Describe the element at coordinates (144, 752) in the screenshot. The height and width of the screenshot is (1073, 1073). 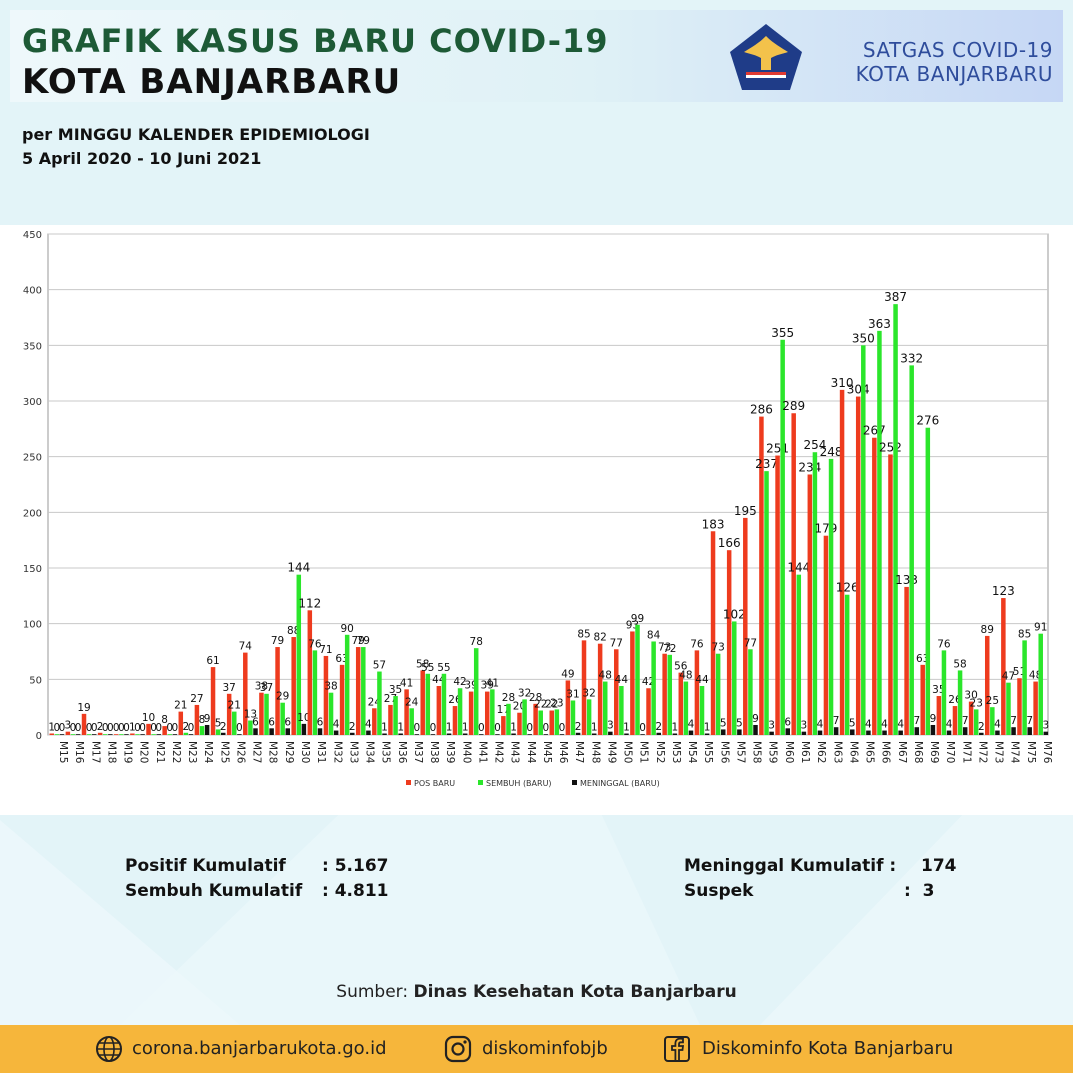
I see `x-tick-label: M20` at that location.